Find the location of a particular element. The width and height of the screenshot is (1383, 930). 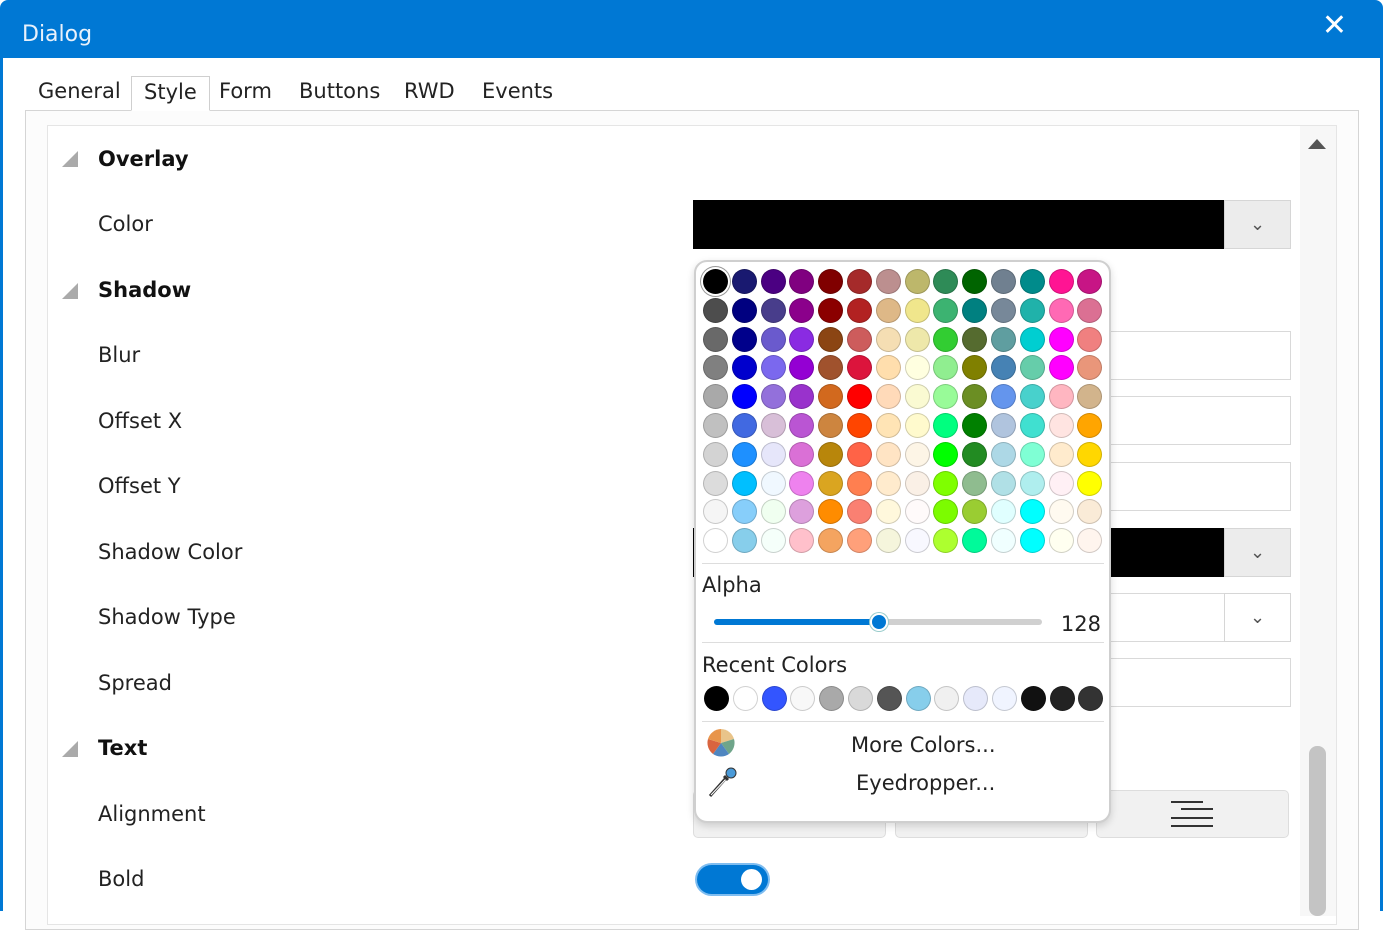

scroll-up-icon is located at coordinates (1317, 144).